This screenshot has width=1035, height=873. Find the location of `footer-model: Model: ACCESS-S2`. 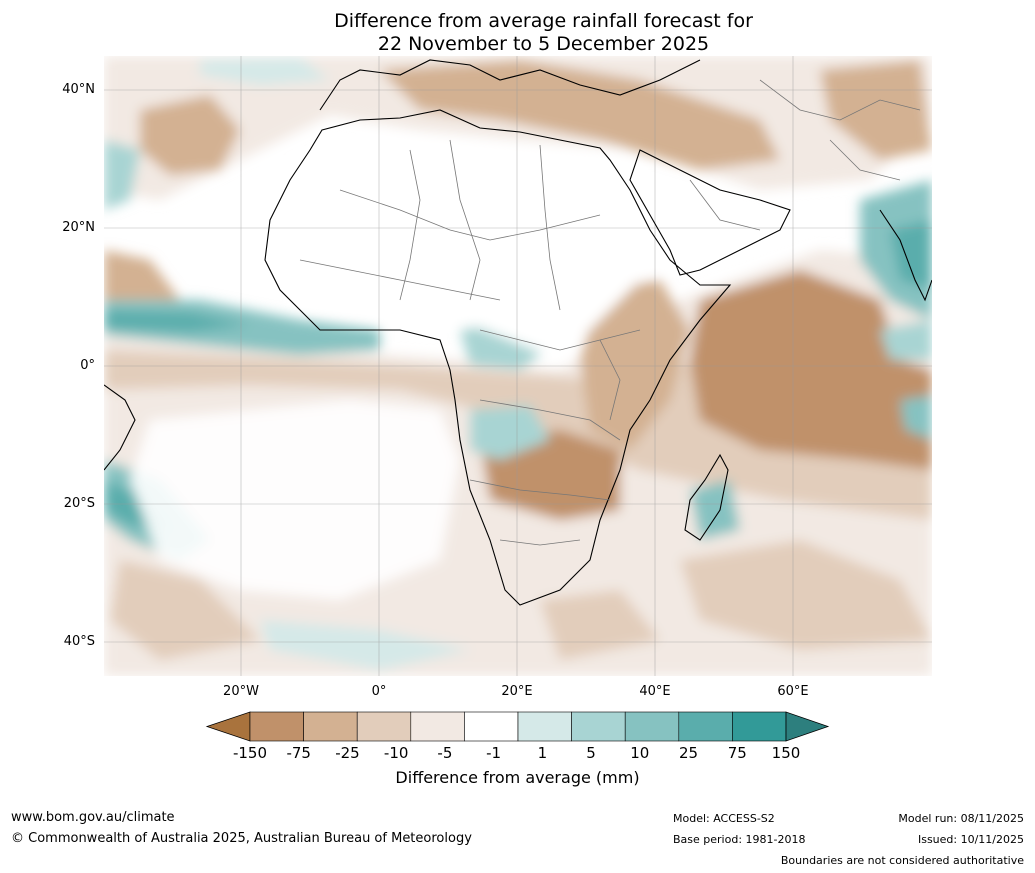

footer-model: Model: ACCESS-S2 is located at coordinates (724, 818).